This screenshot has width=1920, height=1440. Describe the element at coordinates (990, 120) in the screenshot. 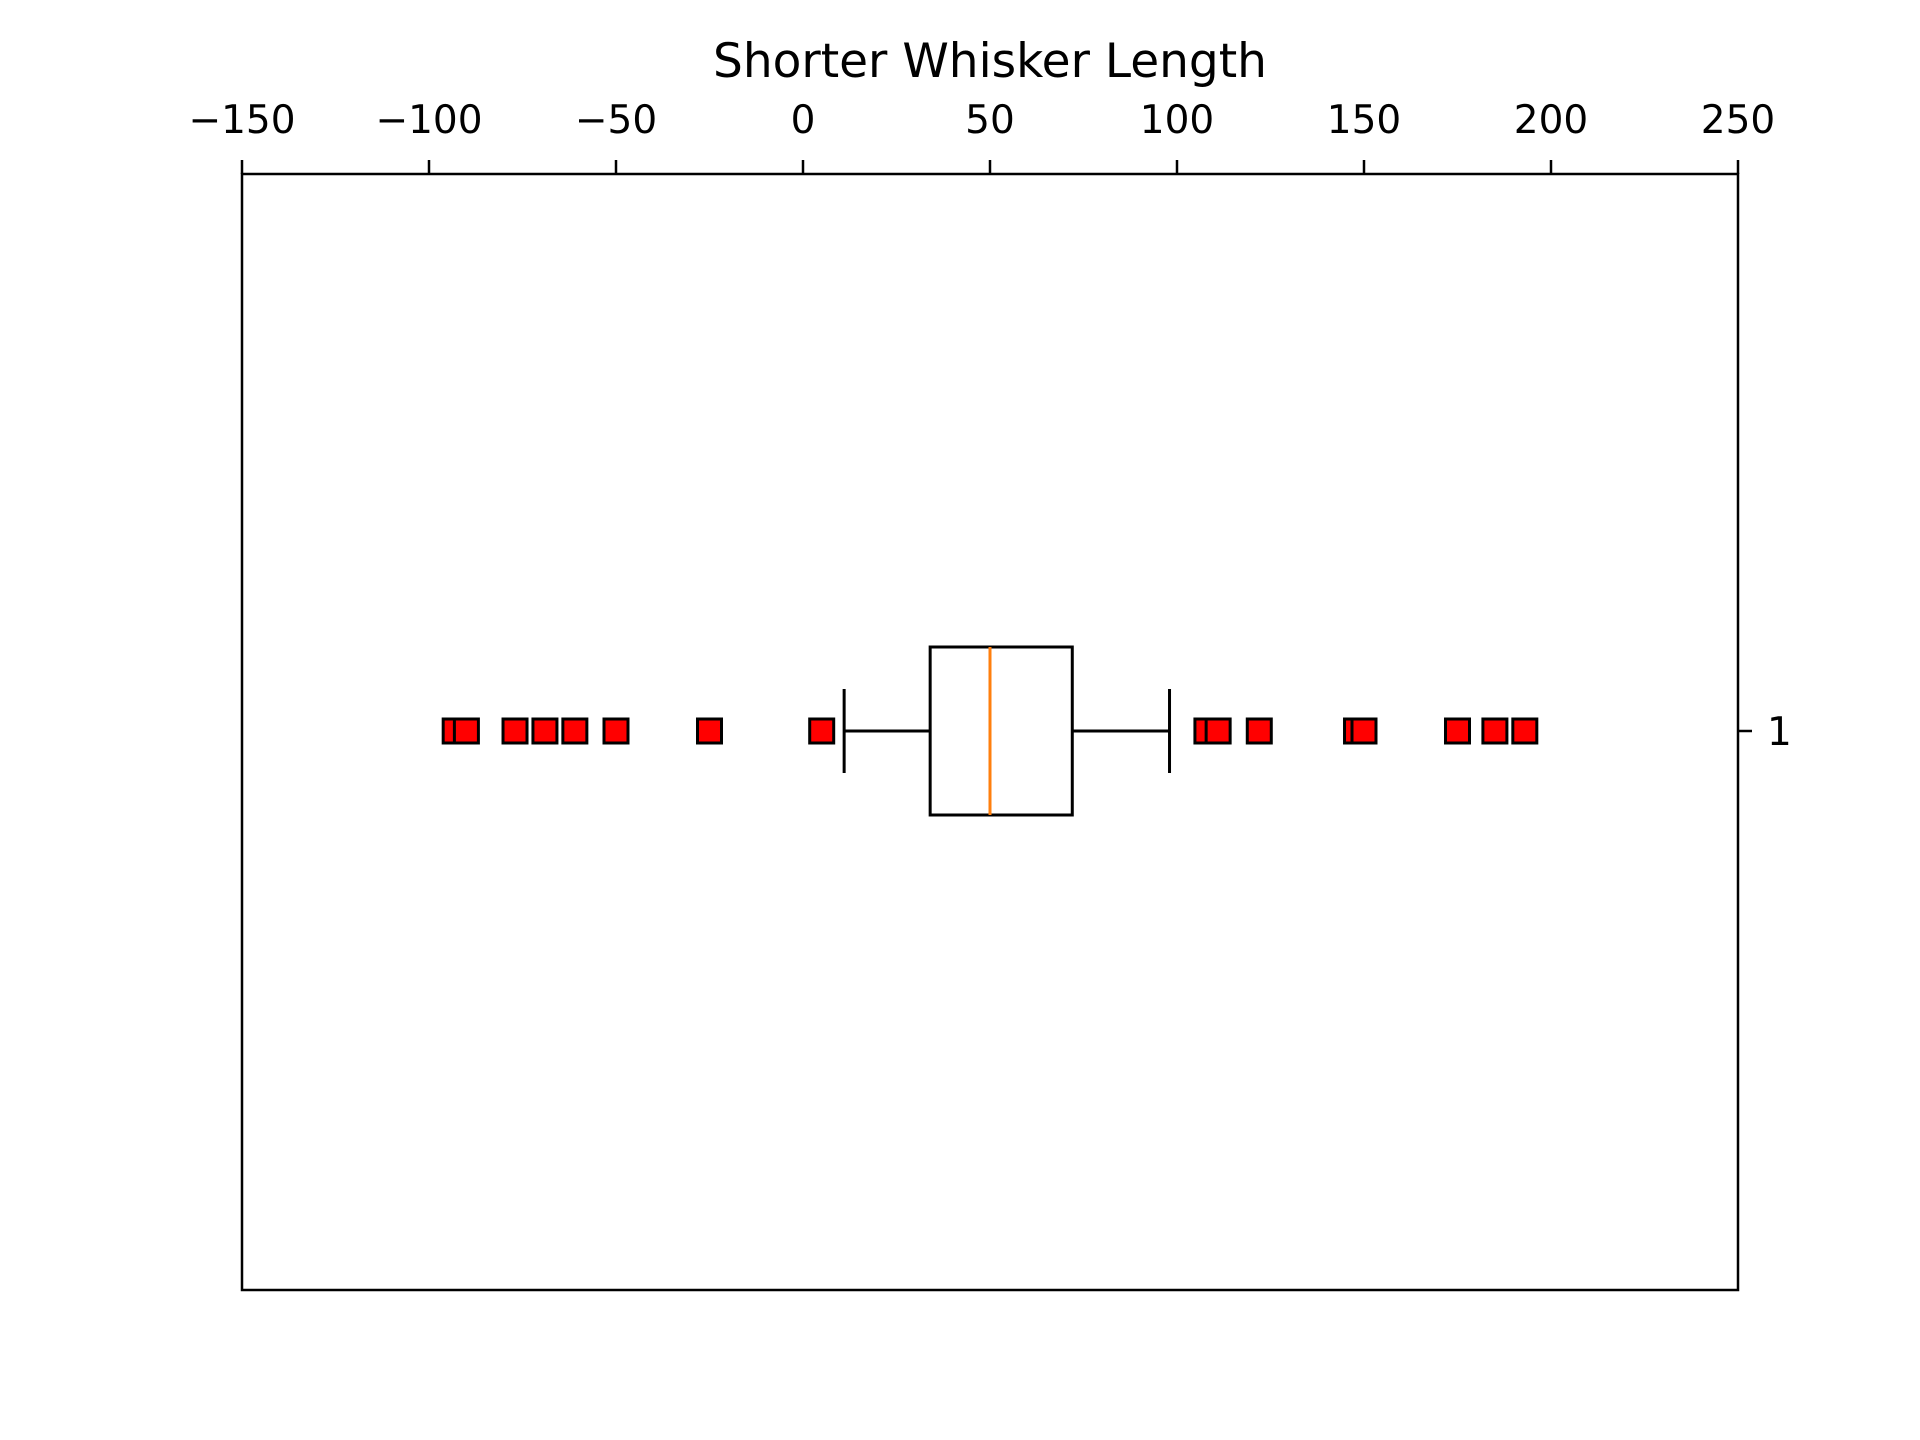

I see `x-tick-label: 50` at that location.